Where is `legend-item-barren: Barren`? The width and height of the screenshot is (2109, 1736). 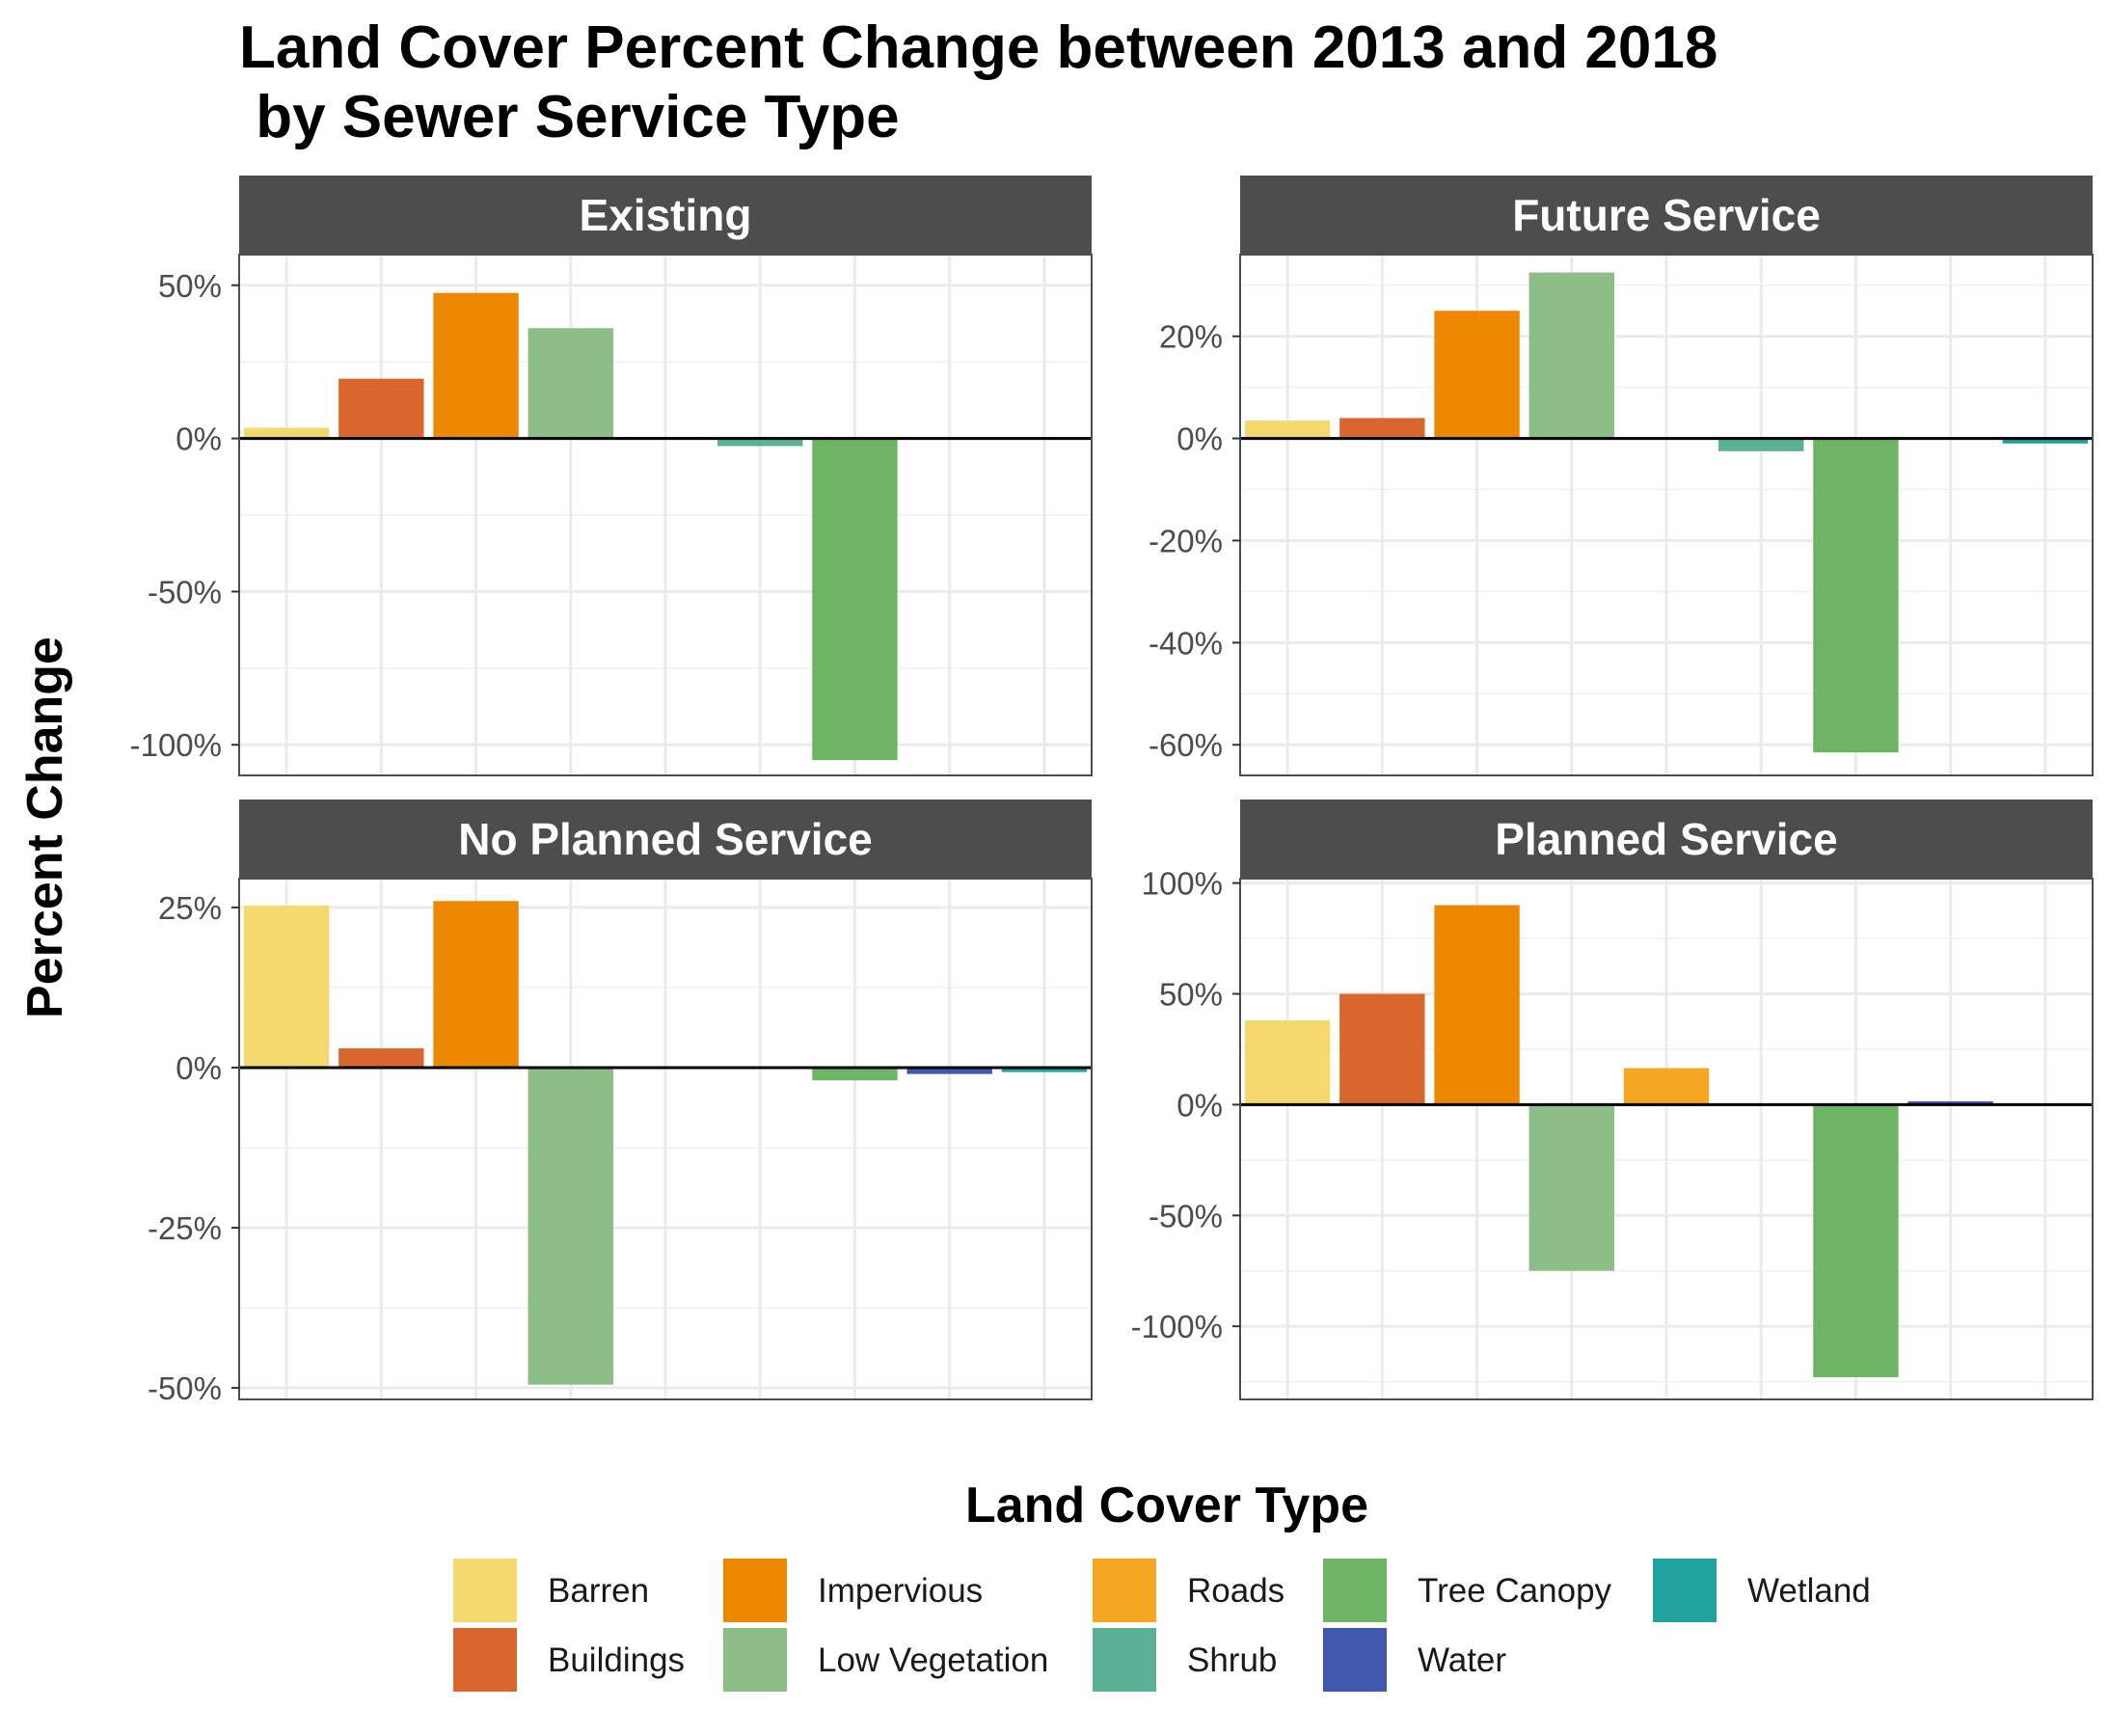 legend-item-barren: Barren is located at coordinates (551, 1590).